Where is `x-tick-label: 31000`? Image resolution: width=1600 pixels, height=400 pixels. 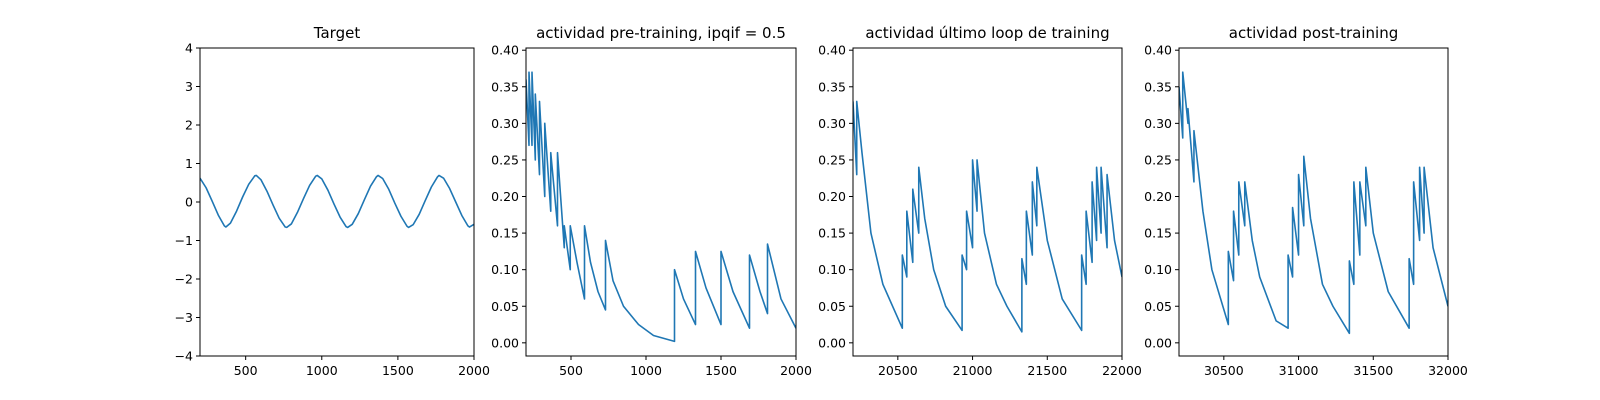
x-tick-label: 31000 is located at coordinates (1299, 370).